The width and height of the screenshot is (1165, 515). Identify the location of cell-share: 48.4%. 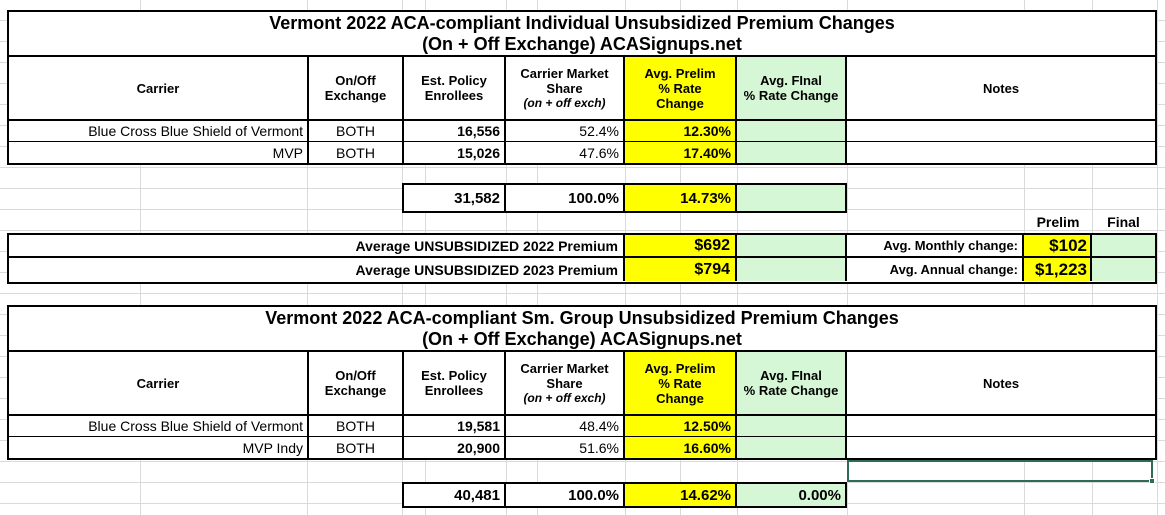
(565, 426).